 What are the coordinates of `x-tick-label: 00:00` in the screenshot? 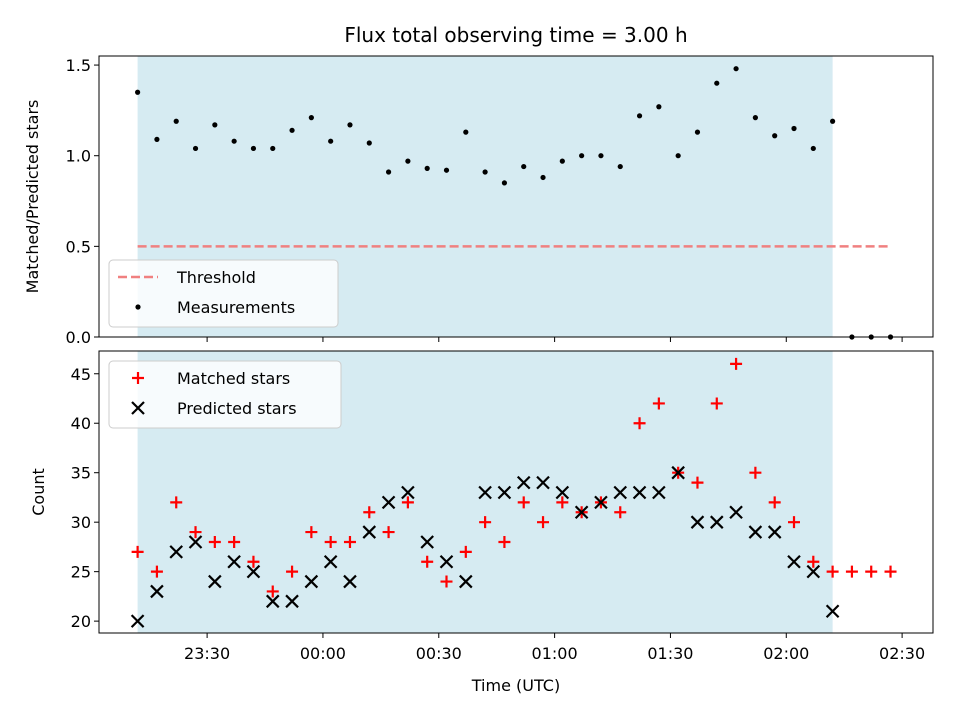 It's located at (323, 653).